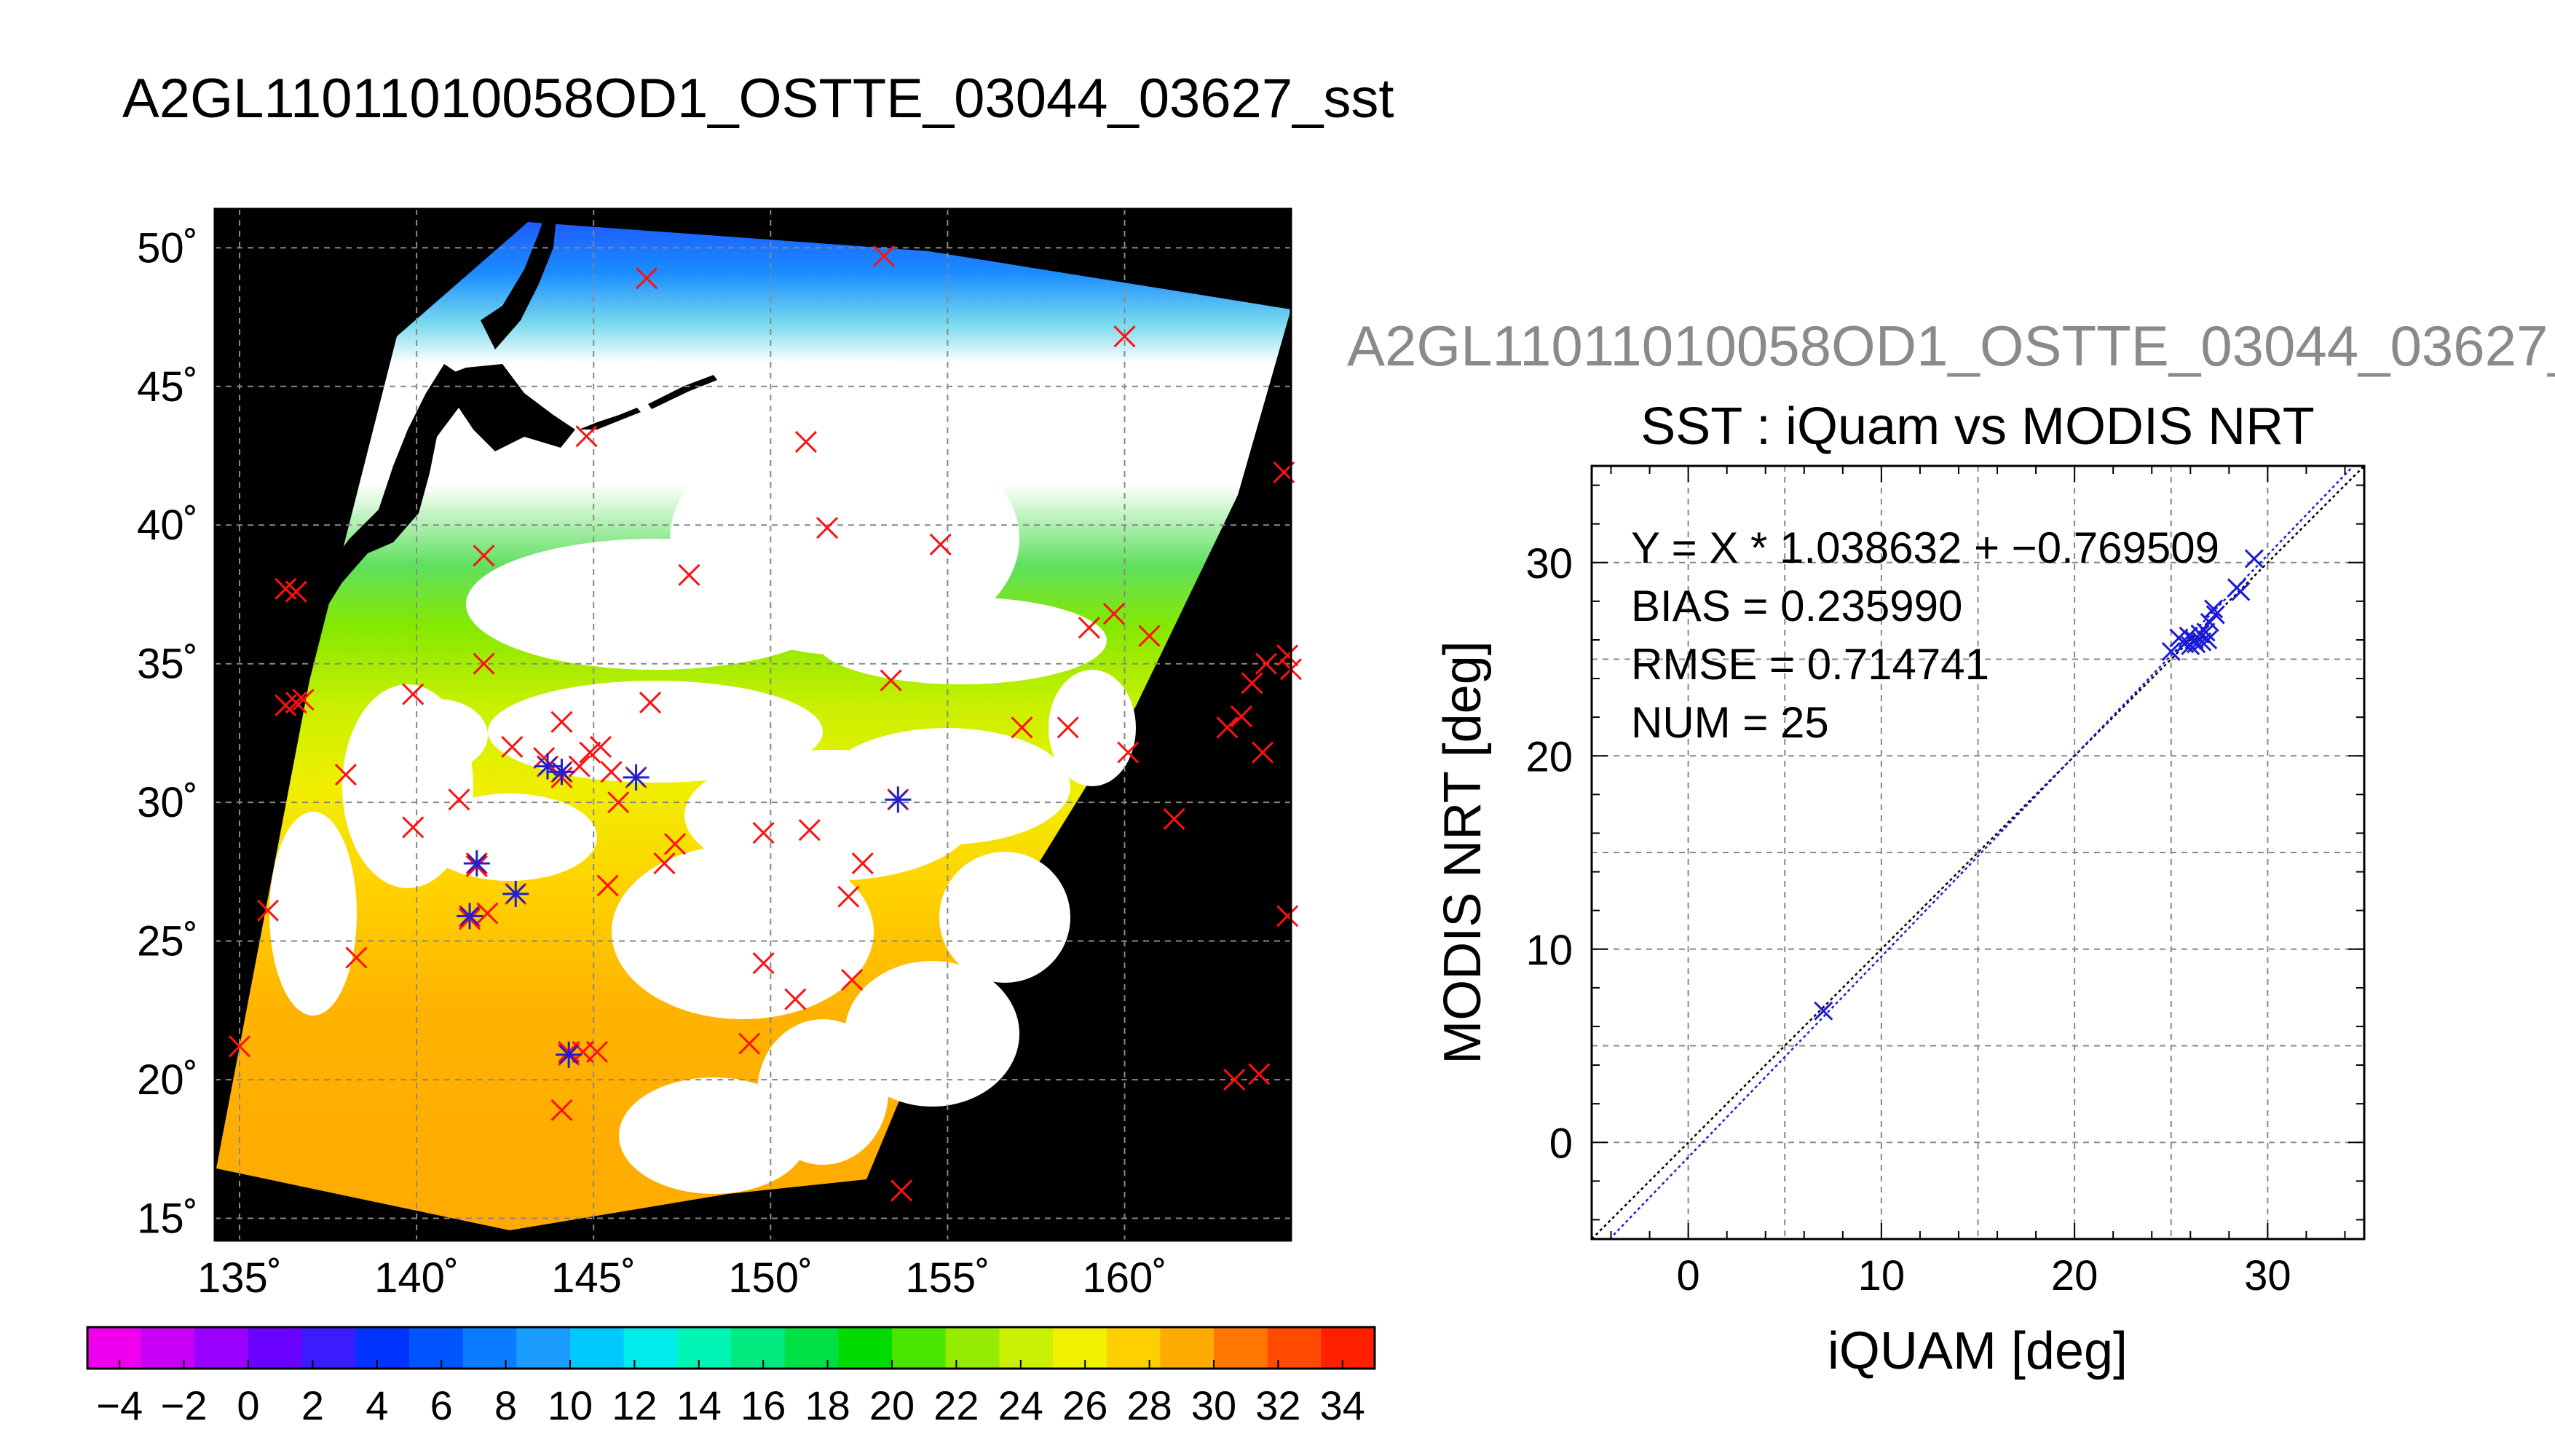  What do you see at coordinates (593, 1278) in the screenshot?
I see `map-lon-tick-label: 145˚` at bounding box center [593, 1278].